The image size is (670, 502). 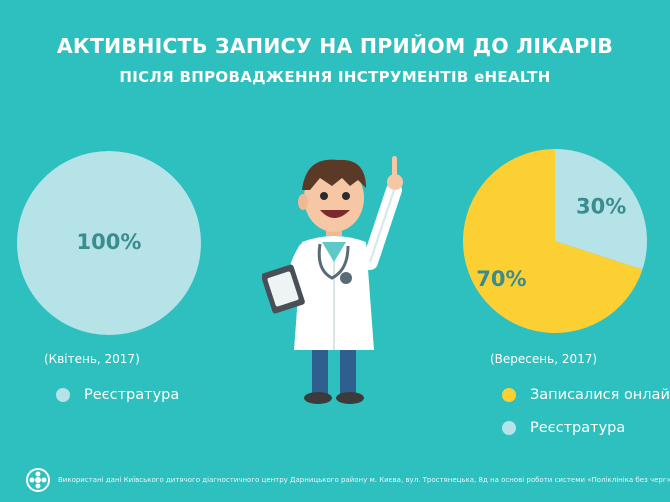 What do you see at coordinates (335, 46) in the screenshot?
I see `chart-title: АКТИВНІСТЬ ЗАПИСУ НА ПРИЙОМ ДО ЛІКАРІВ` at bounding box center [335, 46].